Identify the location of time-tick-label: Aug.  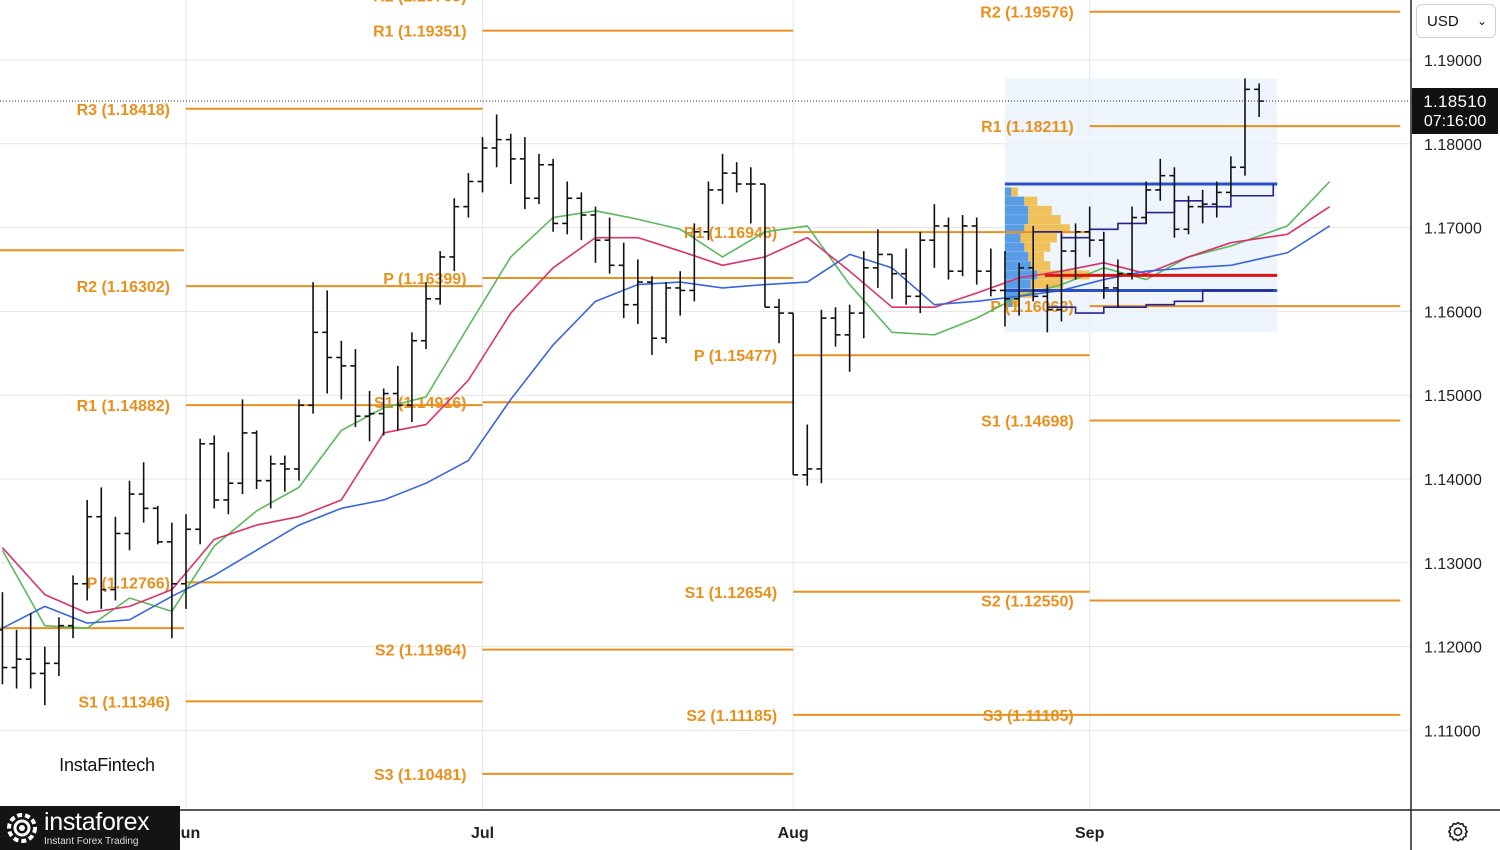
(793, 833).